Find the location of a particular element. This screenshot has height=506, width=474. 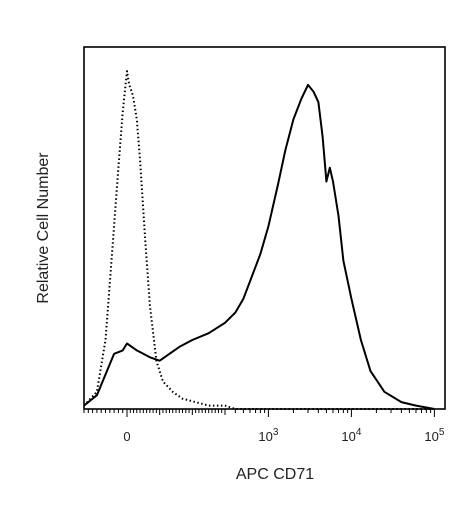

x-tick-label: 10⁵ is located at coordinates (434, 435).